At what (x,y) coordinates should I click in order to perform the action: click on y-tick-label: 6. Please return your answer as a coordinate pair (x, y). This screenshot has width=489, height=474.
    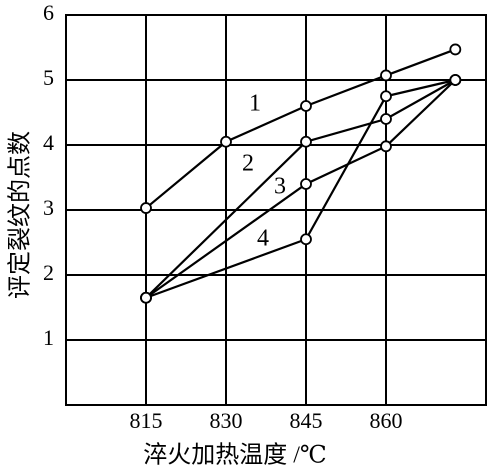
    Looking at the image, I should click on (48, 12).